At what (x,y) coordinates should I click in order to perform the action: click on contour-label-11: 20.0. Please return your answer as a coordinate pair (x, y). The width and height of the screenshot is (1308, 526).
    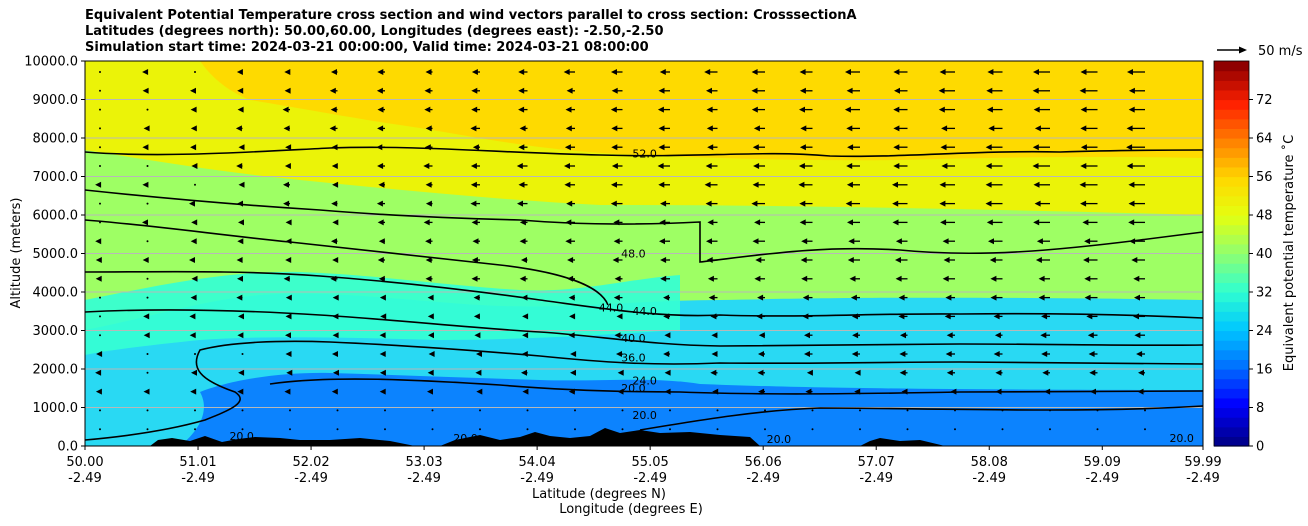
    Looking at the image, I should click on (1181, 438).